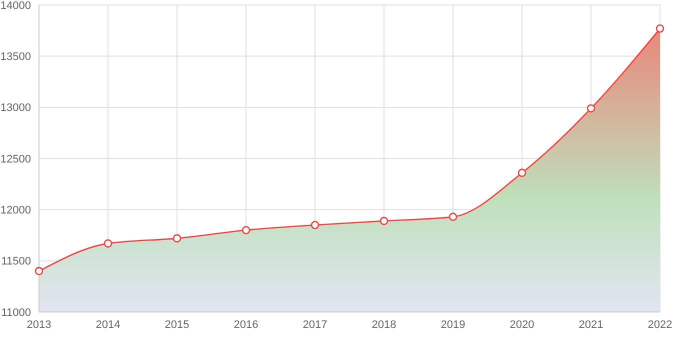 This screenshot has width=674, height=337. Describe the element at coordinates (315, 324) in the screenshot. I see `x-tick-label: 2017` at that location.